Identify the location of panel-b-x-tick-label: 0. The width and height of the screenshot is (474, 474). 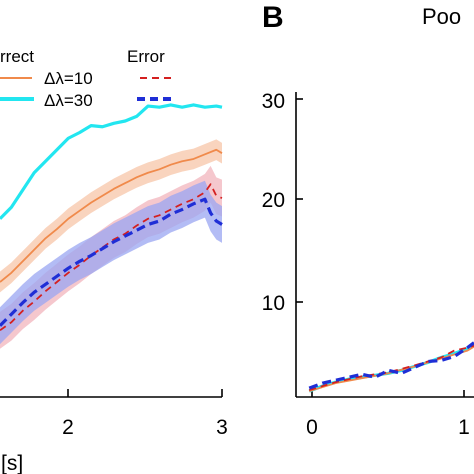
(312, 427).